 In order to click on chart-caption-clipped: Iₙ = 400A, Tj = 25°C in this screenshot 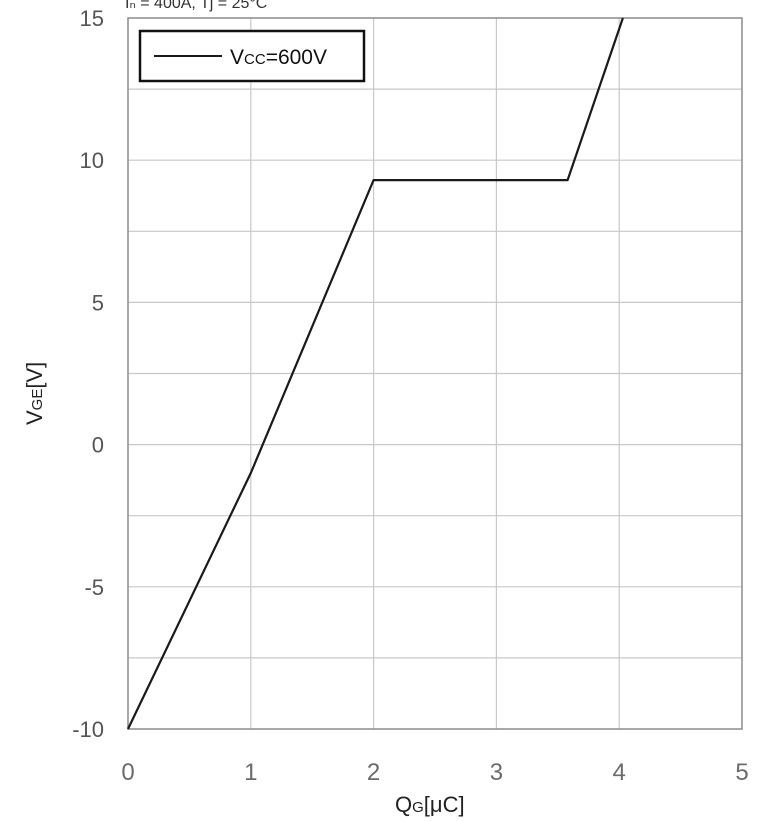, I will do `click(196, 6)`.